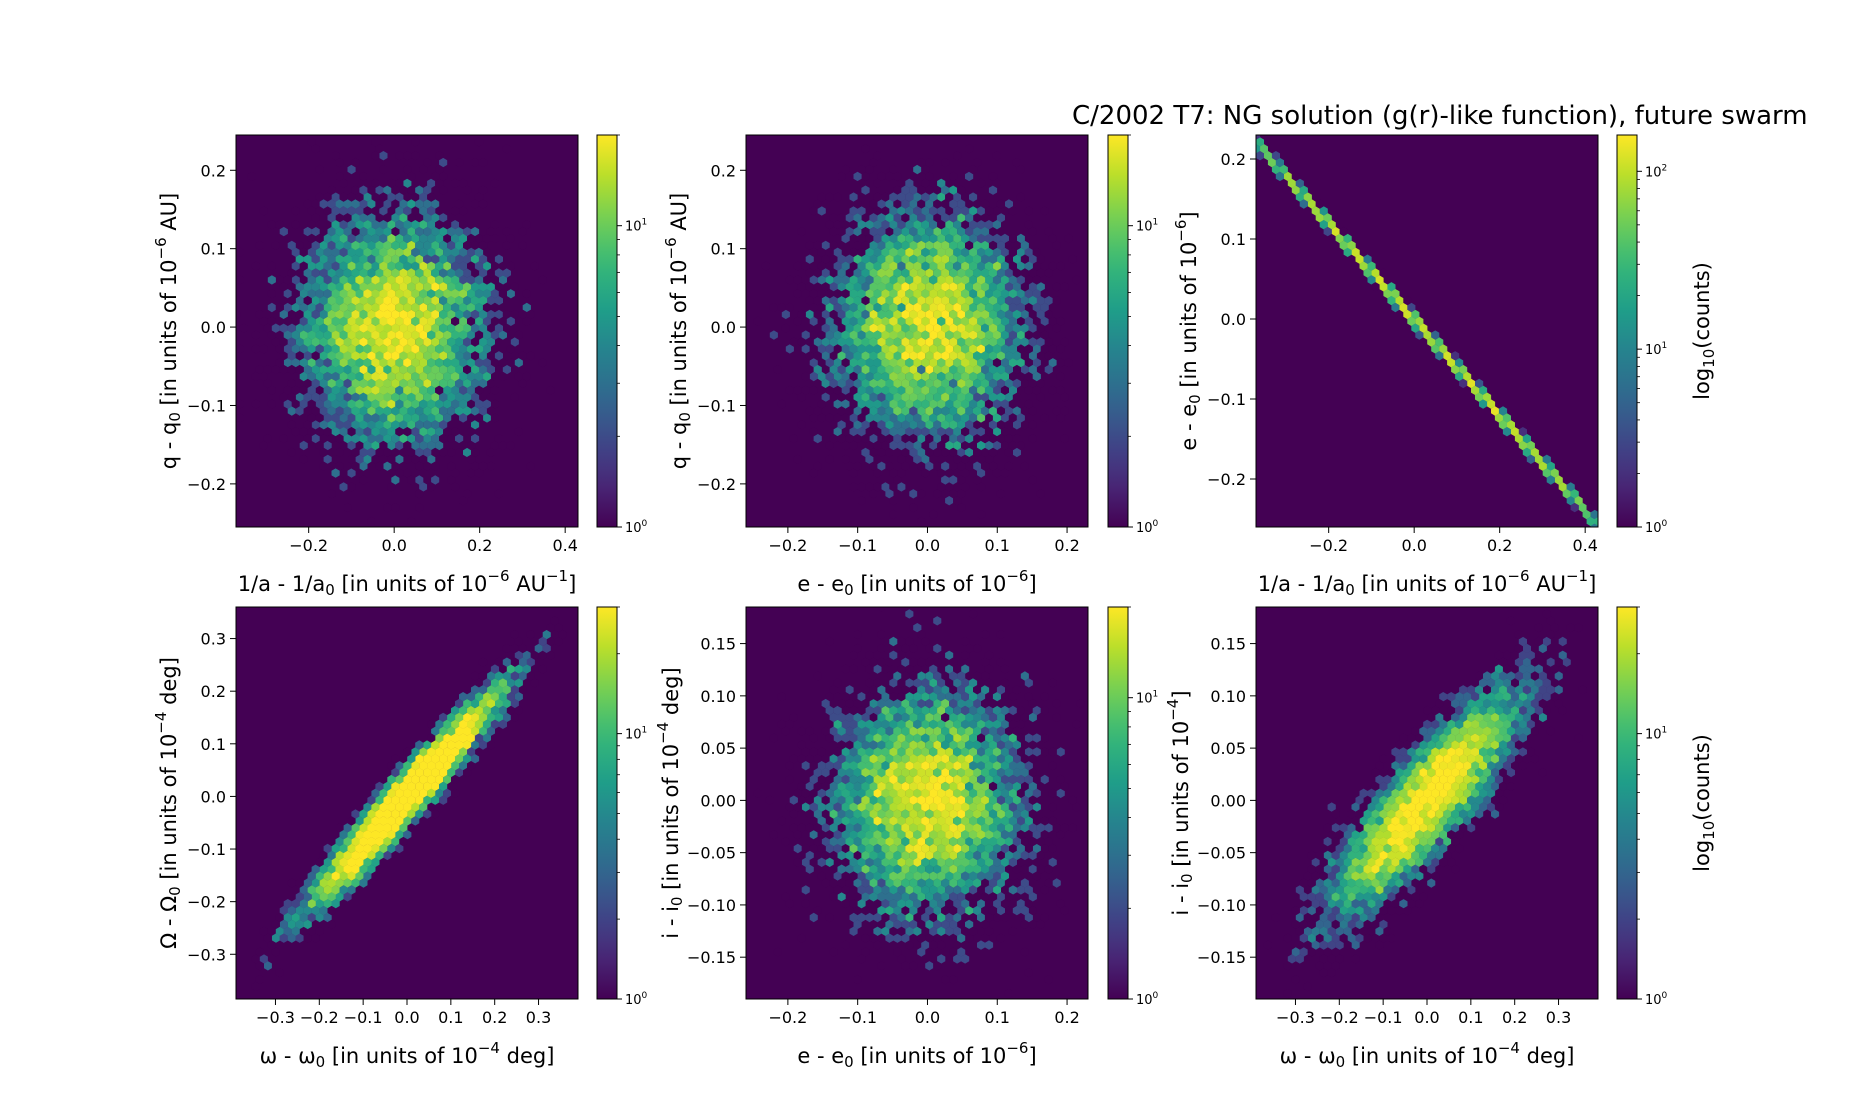 The height and width of the screenshot is (1111, 1853). What do you see at coordinates (711, 853) in the screenshot?
I see `y-tick-label: −0.05` at bounding box center [711, 853].